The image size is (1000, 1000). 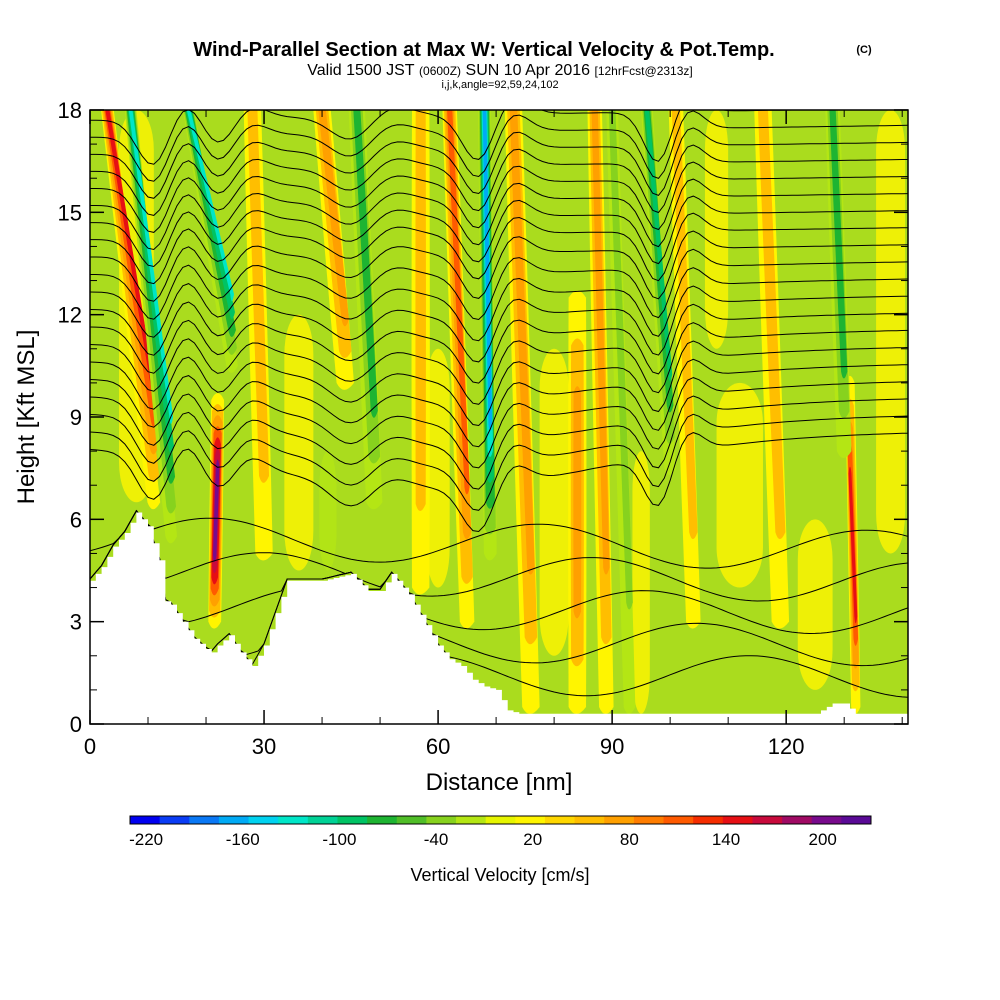 What do you see at coordinates (864, 50) in the screenshot?
I see `copyright-mark: (C)` at bounding box center [864, 50].